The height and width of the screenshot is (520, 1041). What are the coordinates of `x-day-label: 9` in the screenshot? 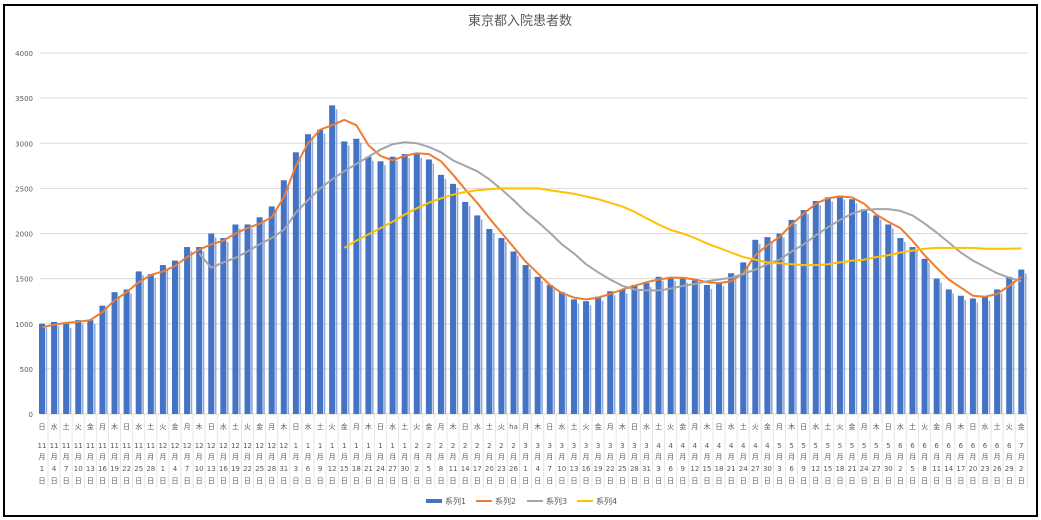 It's located at (683, 469).